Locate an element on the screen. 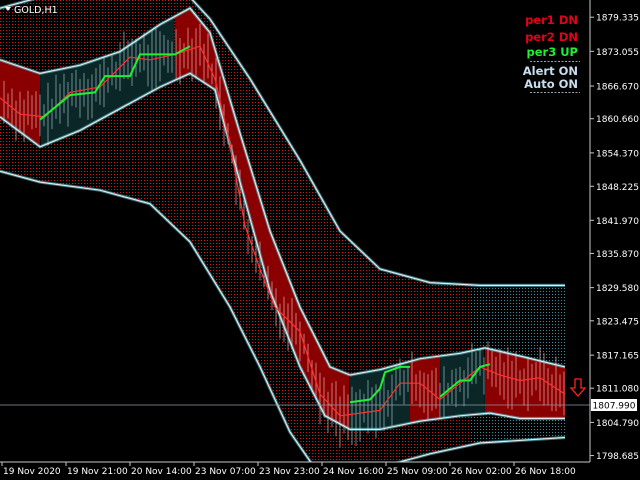  status-per3-up: per3 UP is located at coordinates (552, 52).